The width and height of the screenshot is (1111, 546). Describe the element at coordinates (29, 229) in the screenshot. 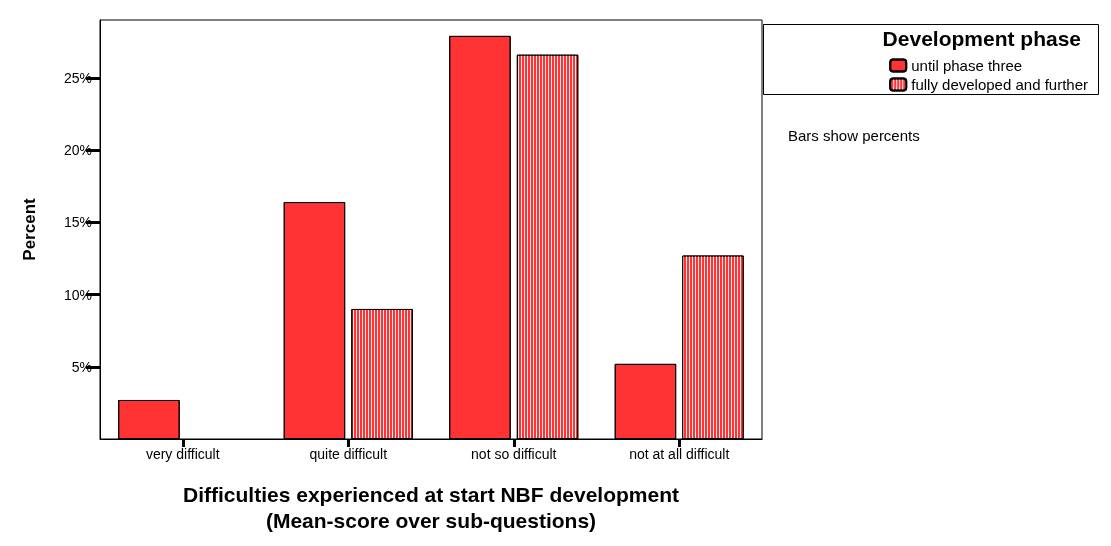

I see `y-axis-title: Percent` at that location.